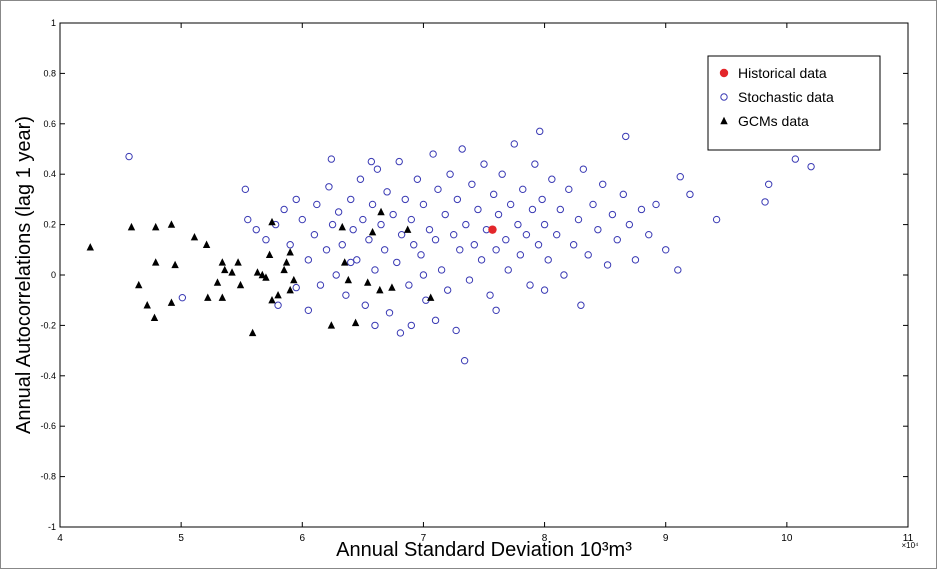 Image resolution: width=937 pixels, height=569 pixels. Describe the element at coordinates (49, 225) in the screenshot. I see `y-tick-label: 0.2` at that location.